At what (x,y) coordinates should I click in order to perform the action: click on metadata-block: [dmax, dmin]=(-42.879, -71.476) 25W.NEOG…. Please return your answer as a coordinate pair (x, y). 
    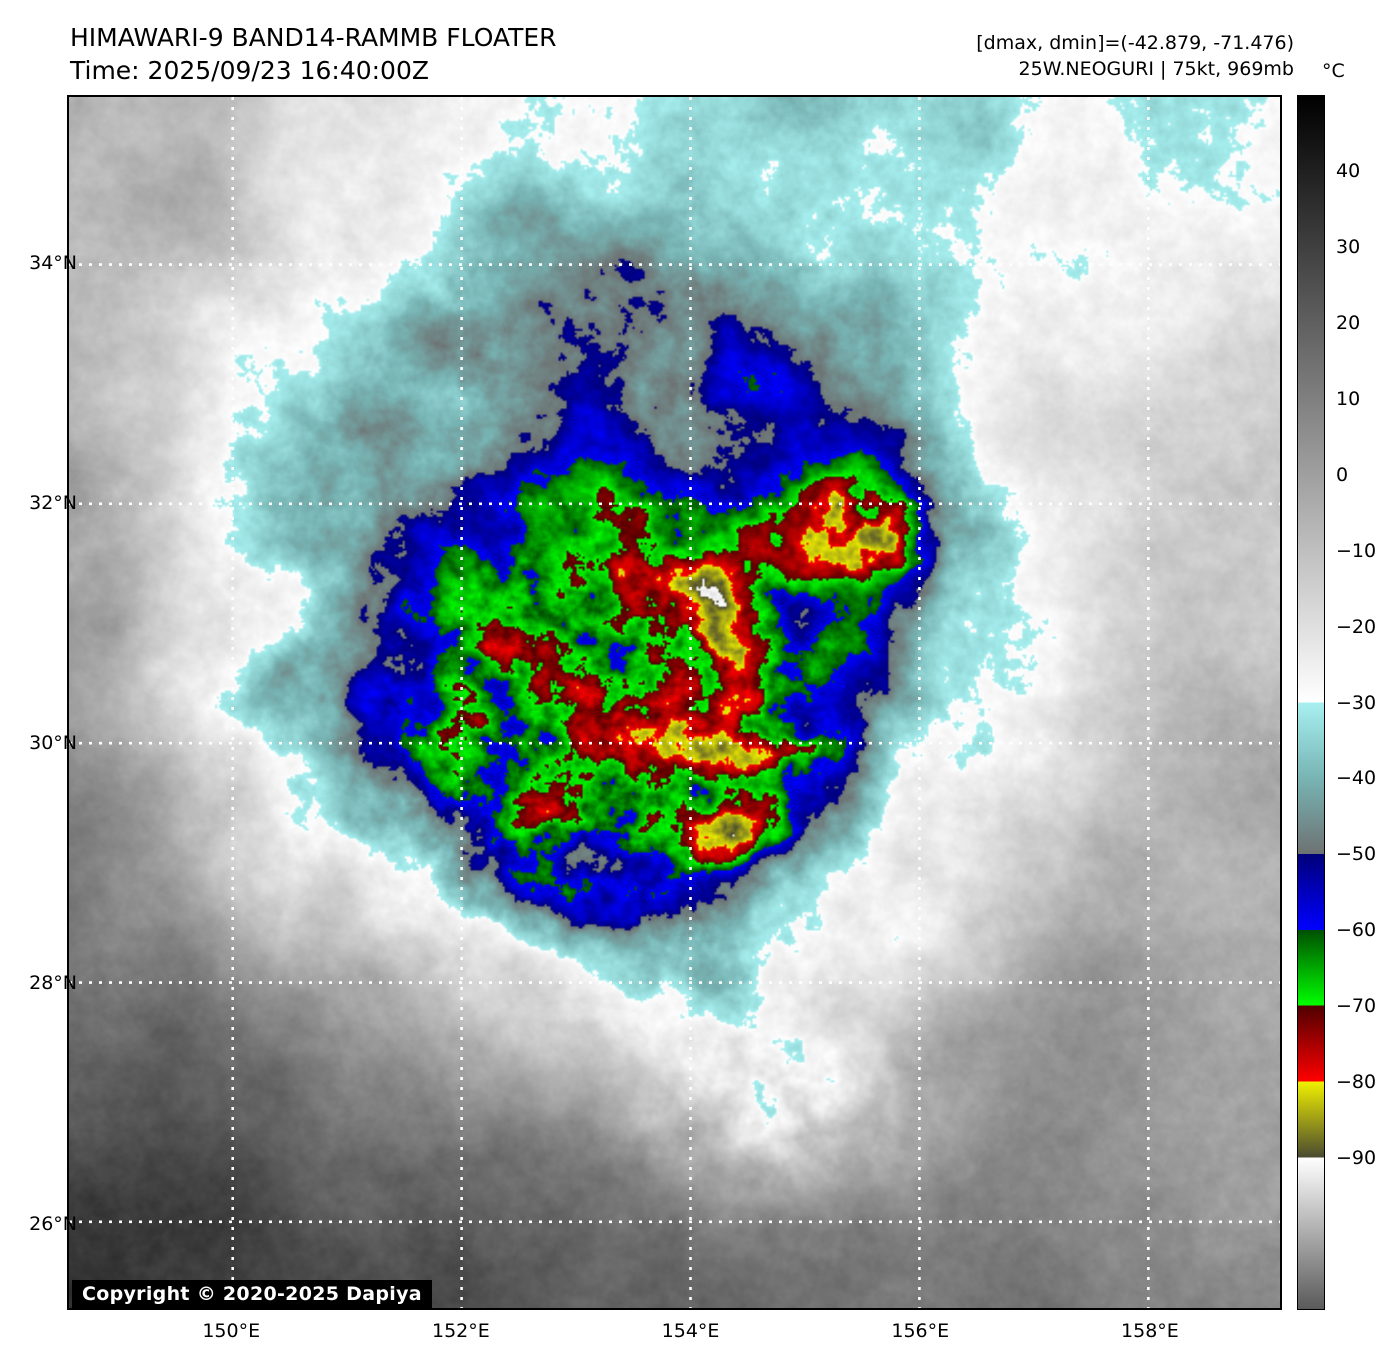
    Looking at the image, I should click on (1135, 56).